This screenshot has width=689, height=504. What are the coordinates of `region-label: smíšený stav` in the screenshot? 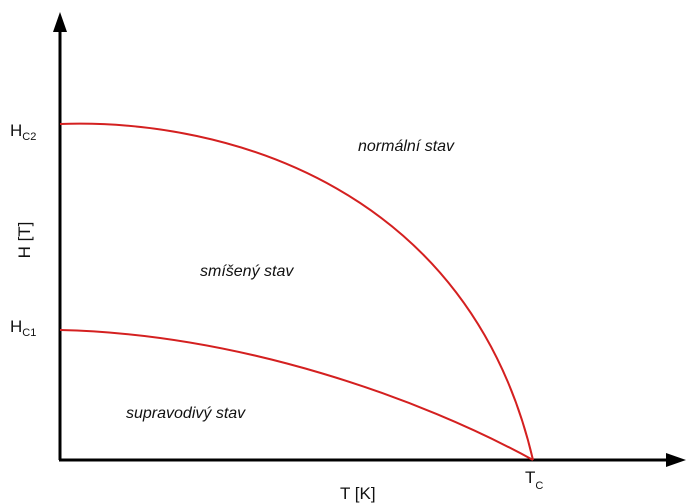 It's located at (247, 271).